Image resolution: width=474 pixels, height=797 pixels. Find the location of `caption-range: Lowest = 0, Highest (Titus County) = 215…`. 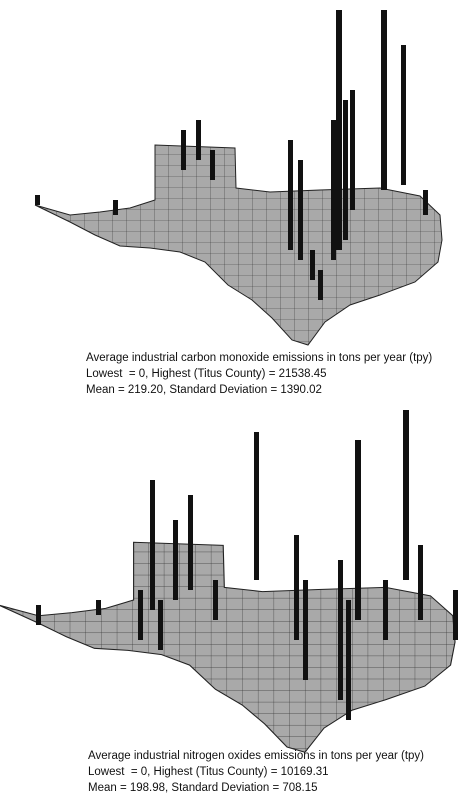

caption-range: Lowest = 0, Highest (Titus County) = 215… is located at coordinates (206, 374).